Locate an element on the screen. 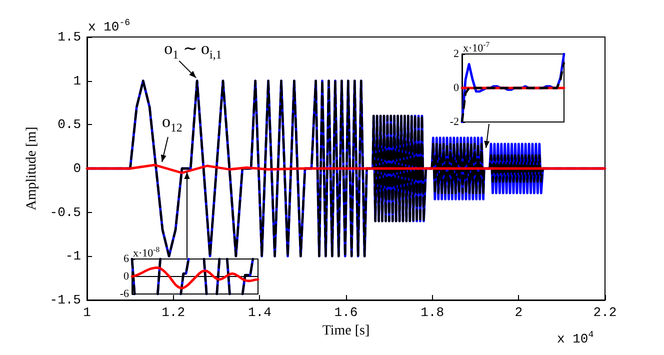  x-tick-label: 1 is located at coordinates (87, 312).